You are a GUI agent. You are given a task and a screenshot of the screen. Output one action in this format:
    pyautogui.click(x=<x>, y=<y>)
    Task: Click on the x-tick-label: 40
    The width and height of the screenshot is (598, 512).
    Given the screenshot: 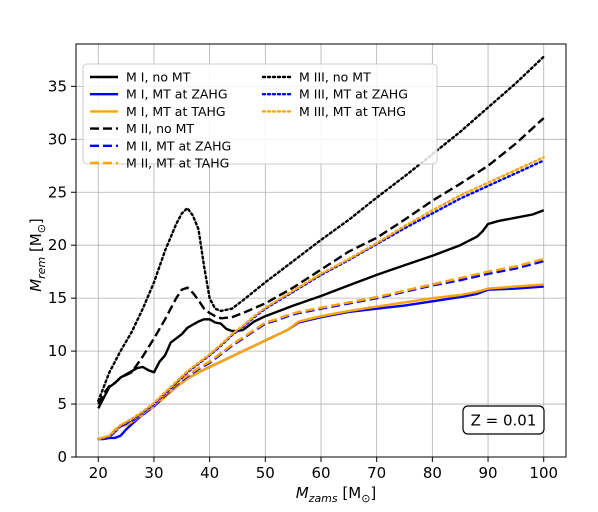 What is the action you would take?
    pyautogui.click(x=209, y=473)
    